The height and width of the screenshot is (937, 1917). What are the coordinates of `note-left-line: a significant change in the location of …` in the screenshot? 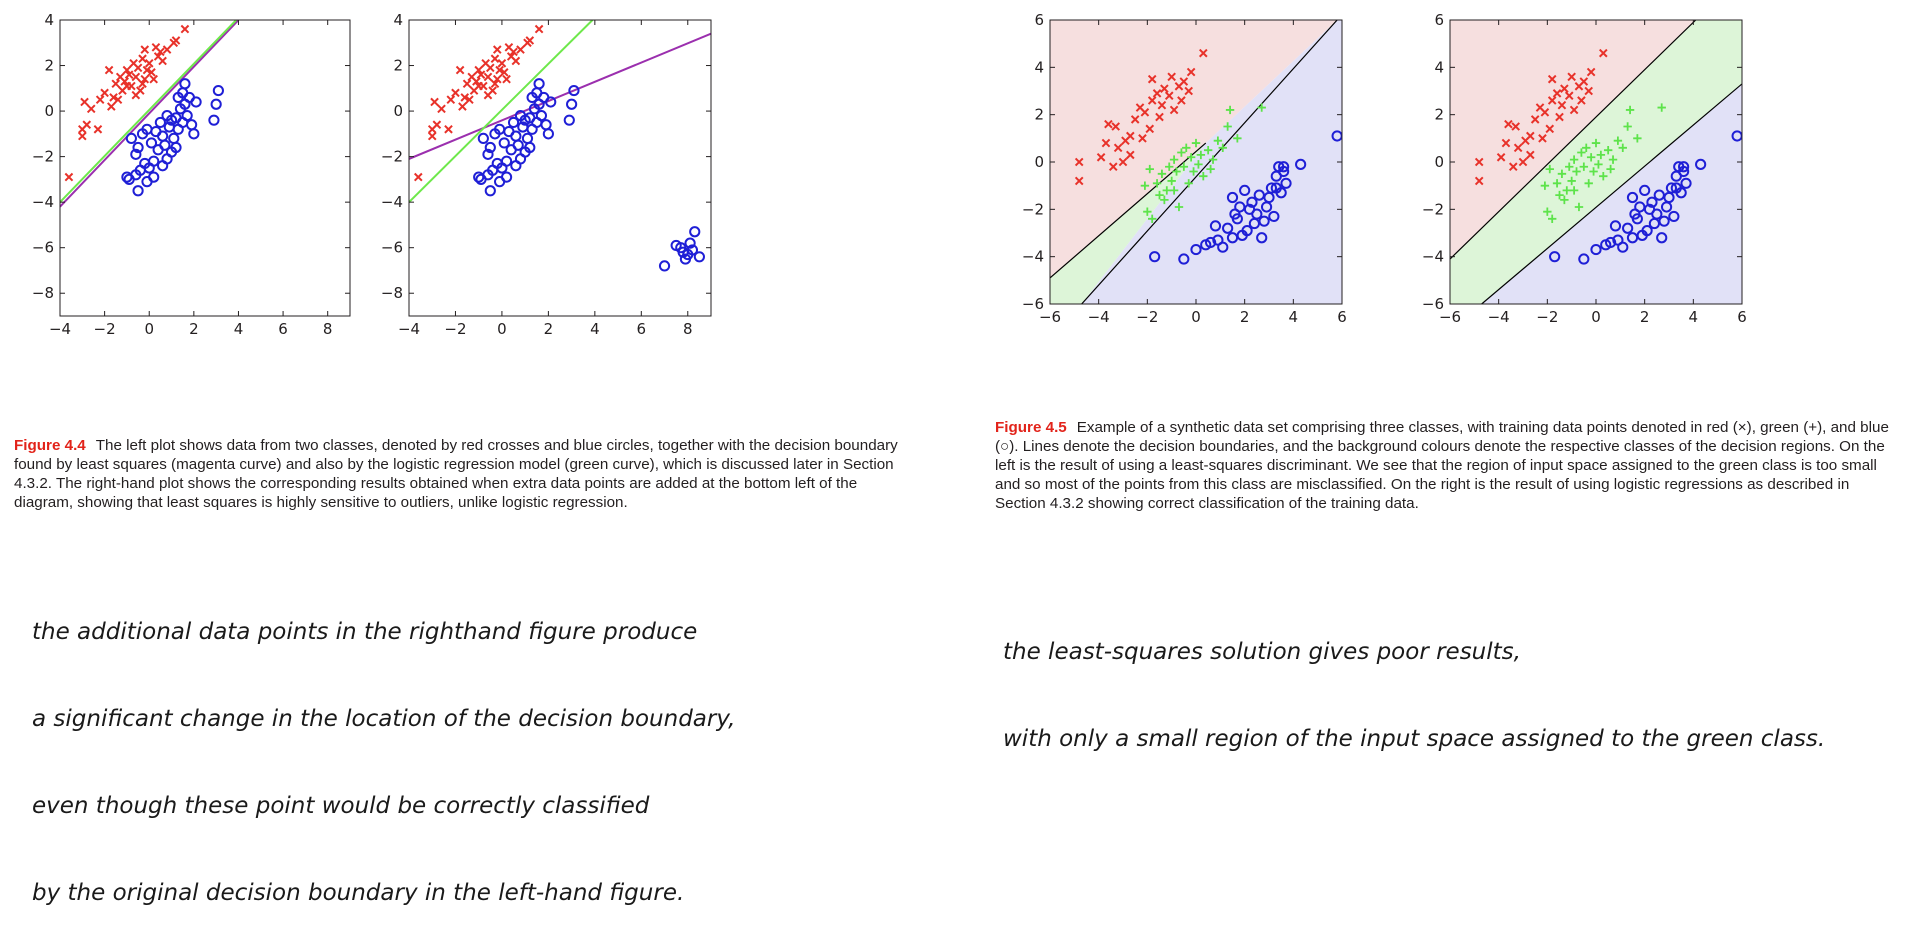 It's located at (384, 719).